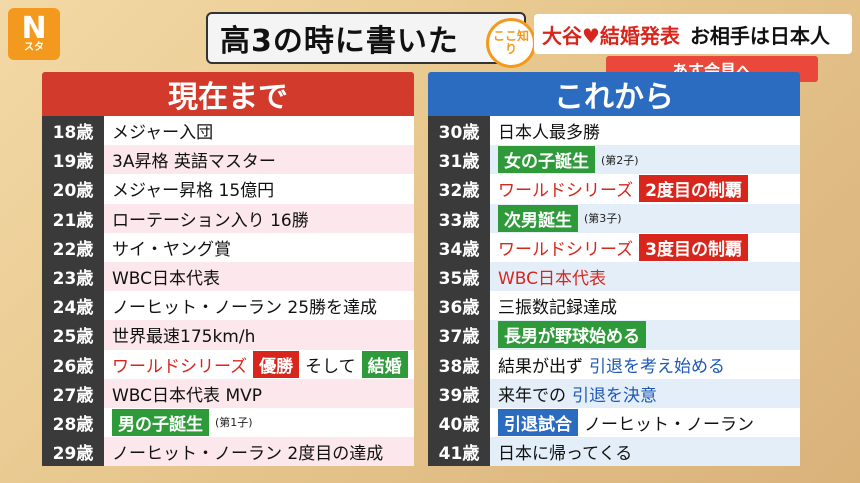 The height and width of the screenshot is (483, 860). I want to click on item-text: 三振数記録達成, so click(557, 308).